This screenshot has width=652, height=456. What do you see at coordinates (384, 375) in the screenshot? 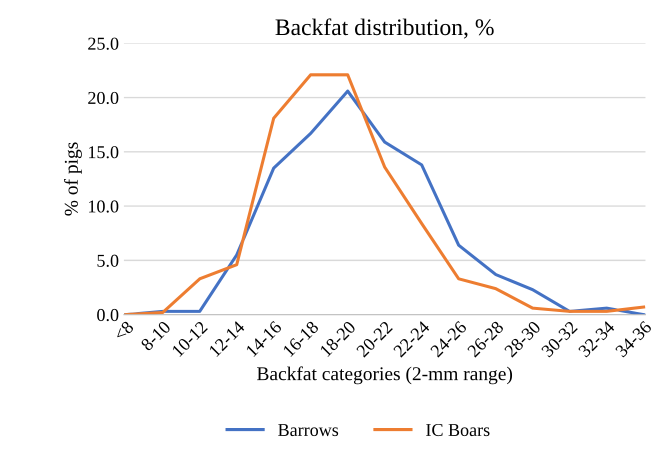
I see `x-axis-title: Backfat categories (2-mm range)` at bounding box center [384, 375].